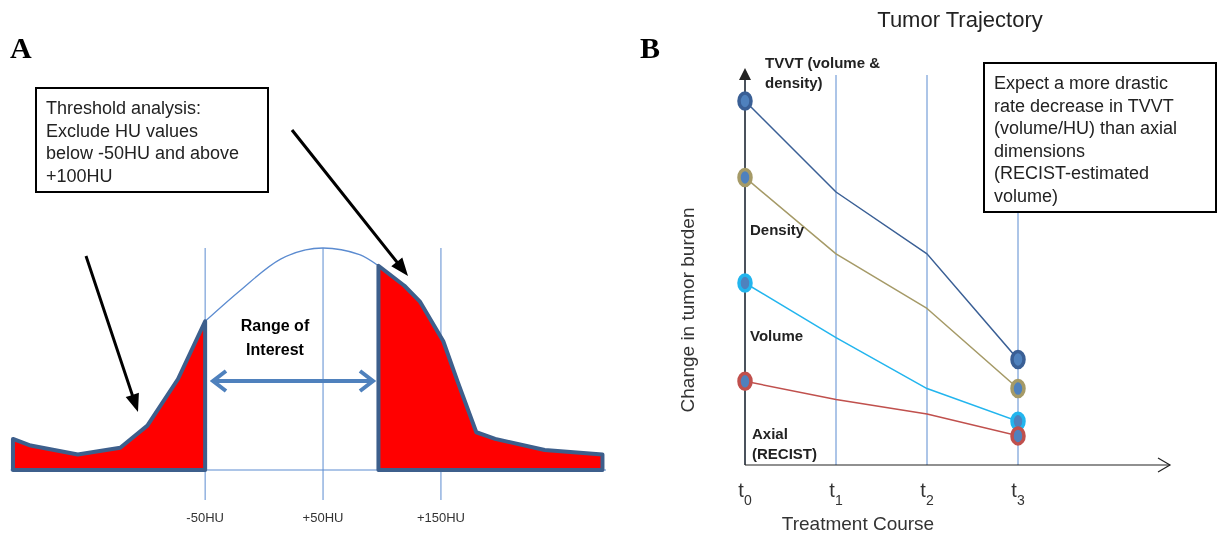 This screenshot has height=535, width=1220. I want to click on text: Threshold analysis: Exclude HU values below -50HU and above +100HU, so click(143, 142).